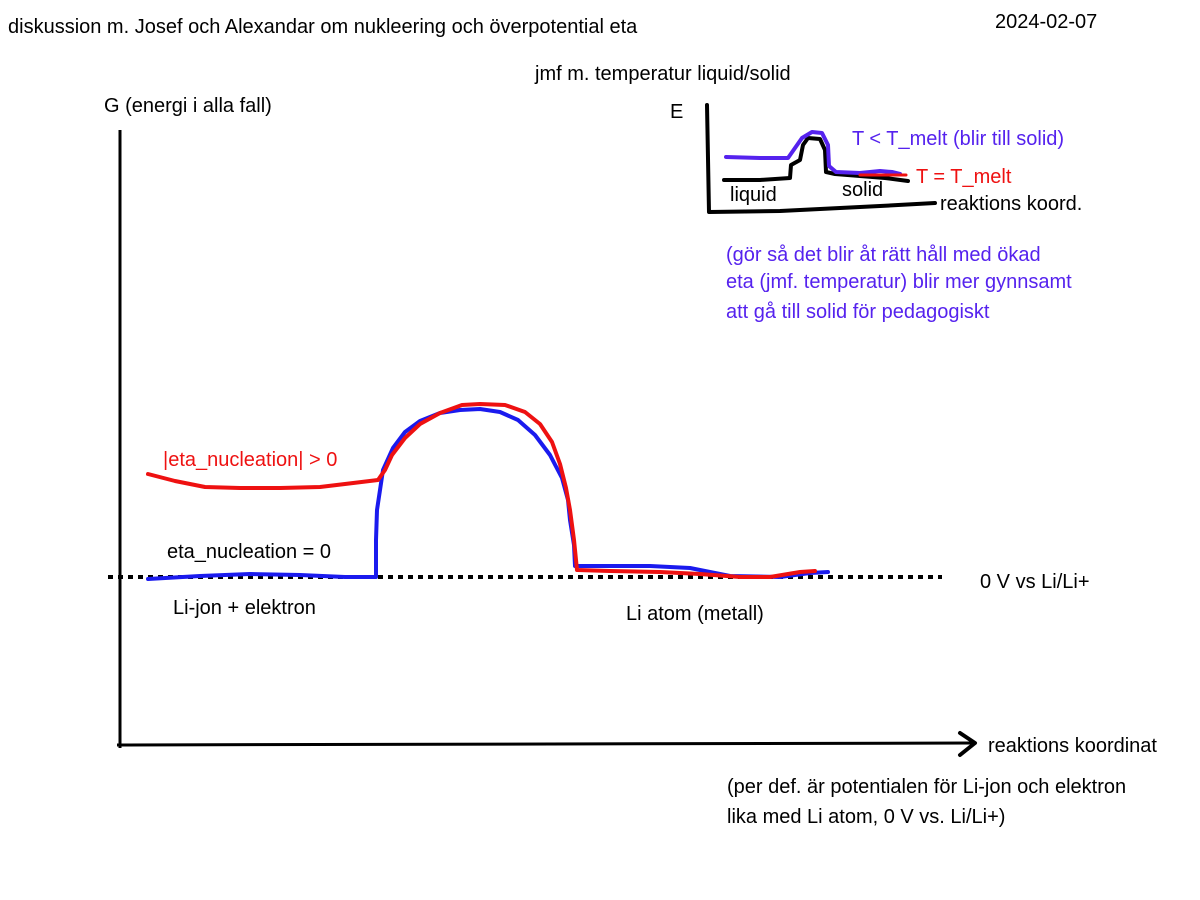 The image size is (1200, 900). Describe the element at coordinates (244, 608) in the screenshot. I see `left-state-label: Li-jon + elektron` at that location.